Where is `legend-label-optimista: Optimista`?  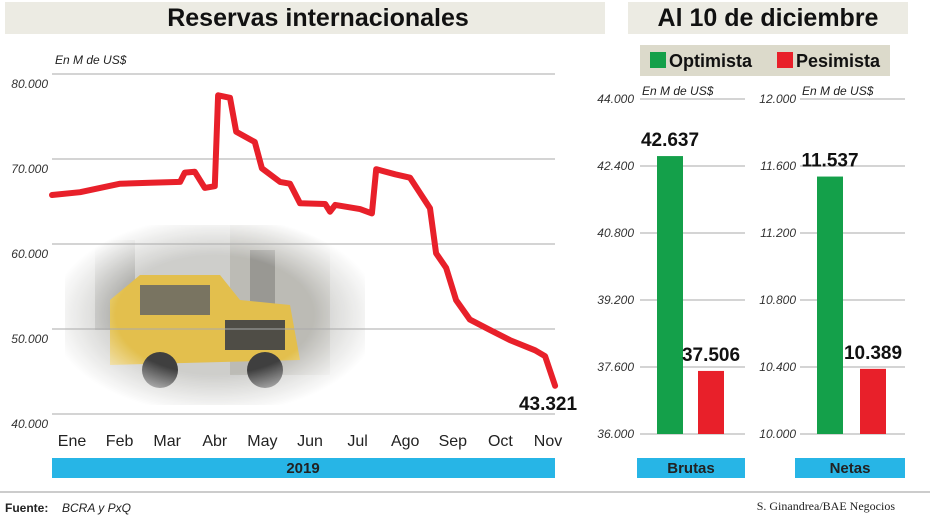 legend-label-optimista: Optimista is located at coordinates (711, 61).